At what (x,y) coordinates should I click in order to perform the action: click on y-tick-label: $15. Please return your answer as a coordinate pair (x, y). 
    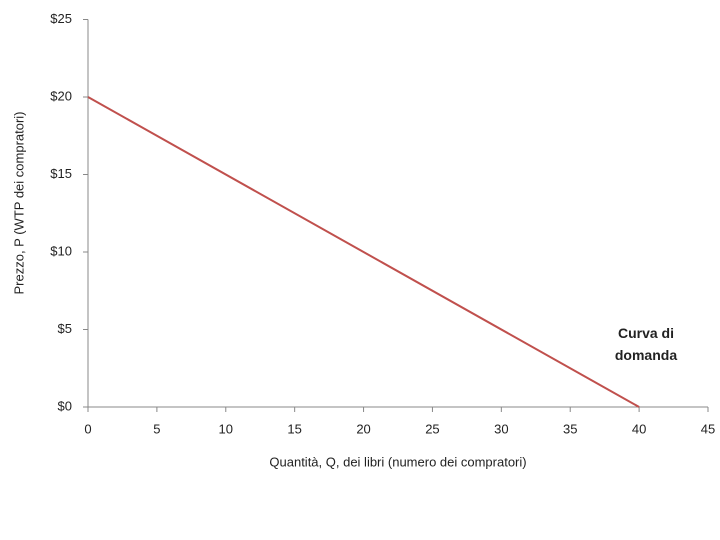
    Looking at the image, I should click on (61, 173).